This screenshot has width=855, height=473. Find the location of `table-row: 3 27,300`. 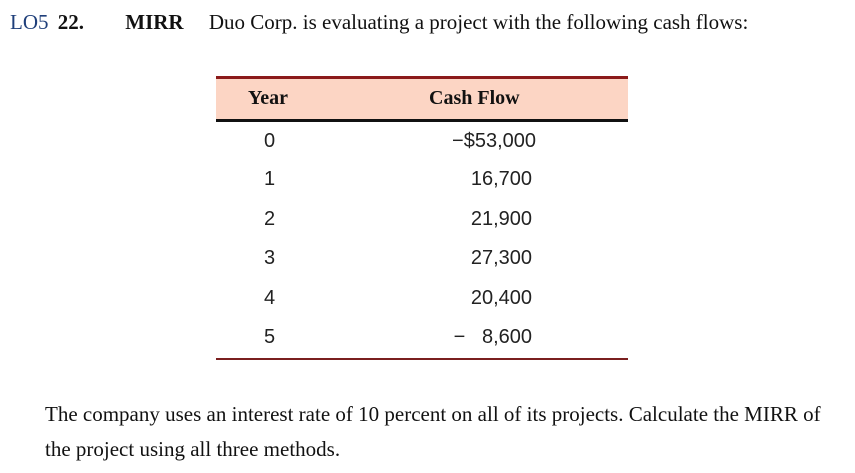

table-row: 3 27,300 is located at coordinates (422, 259).